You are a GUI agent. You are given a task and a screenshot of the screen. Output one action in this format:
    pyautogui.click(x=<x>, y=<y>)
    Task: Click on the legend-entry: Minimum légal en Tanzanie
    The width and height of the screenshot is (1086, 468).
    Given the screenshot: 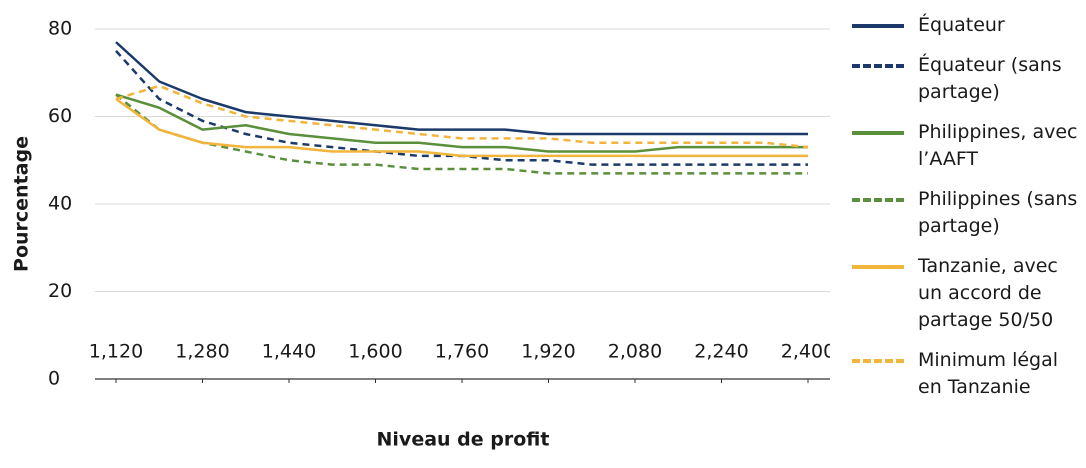 What is the action you would take?
    pyautogui.click(x=965, y=374)
    